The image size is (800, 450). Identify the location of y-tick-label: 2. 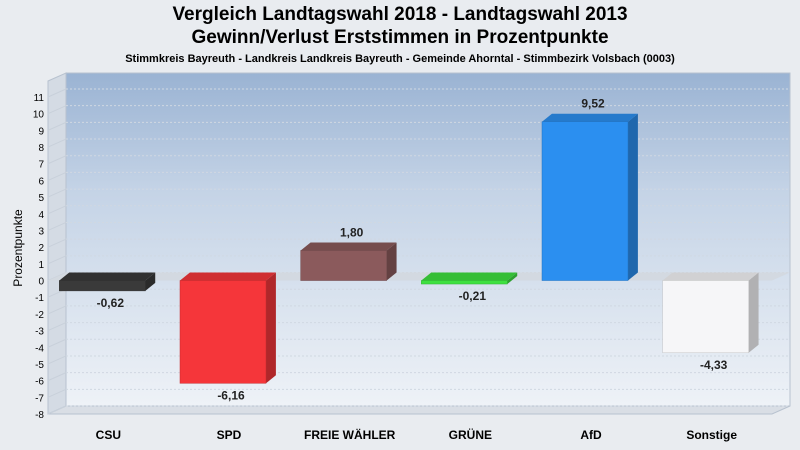
(41, 248).